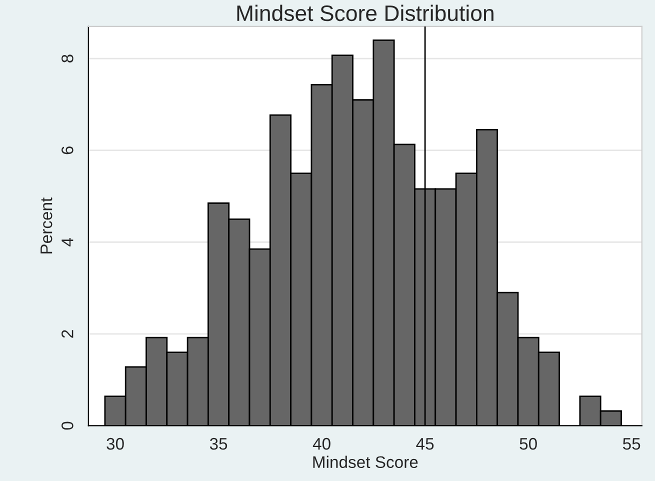 This screenshot has height=481, width=655. Describe the element at coordinates (321, 444) in the screenshot. I see `x-tick-label: 40` at that location.